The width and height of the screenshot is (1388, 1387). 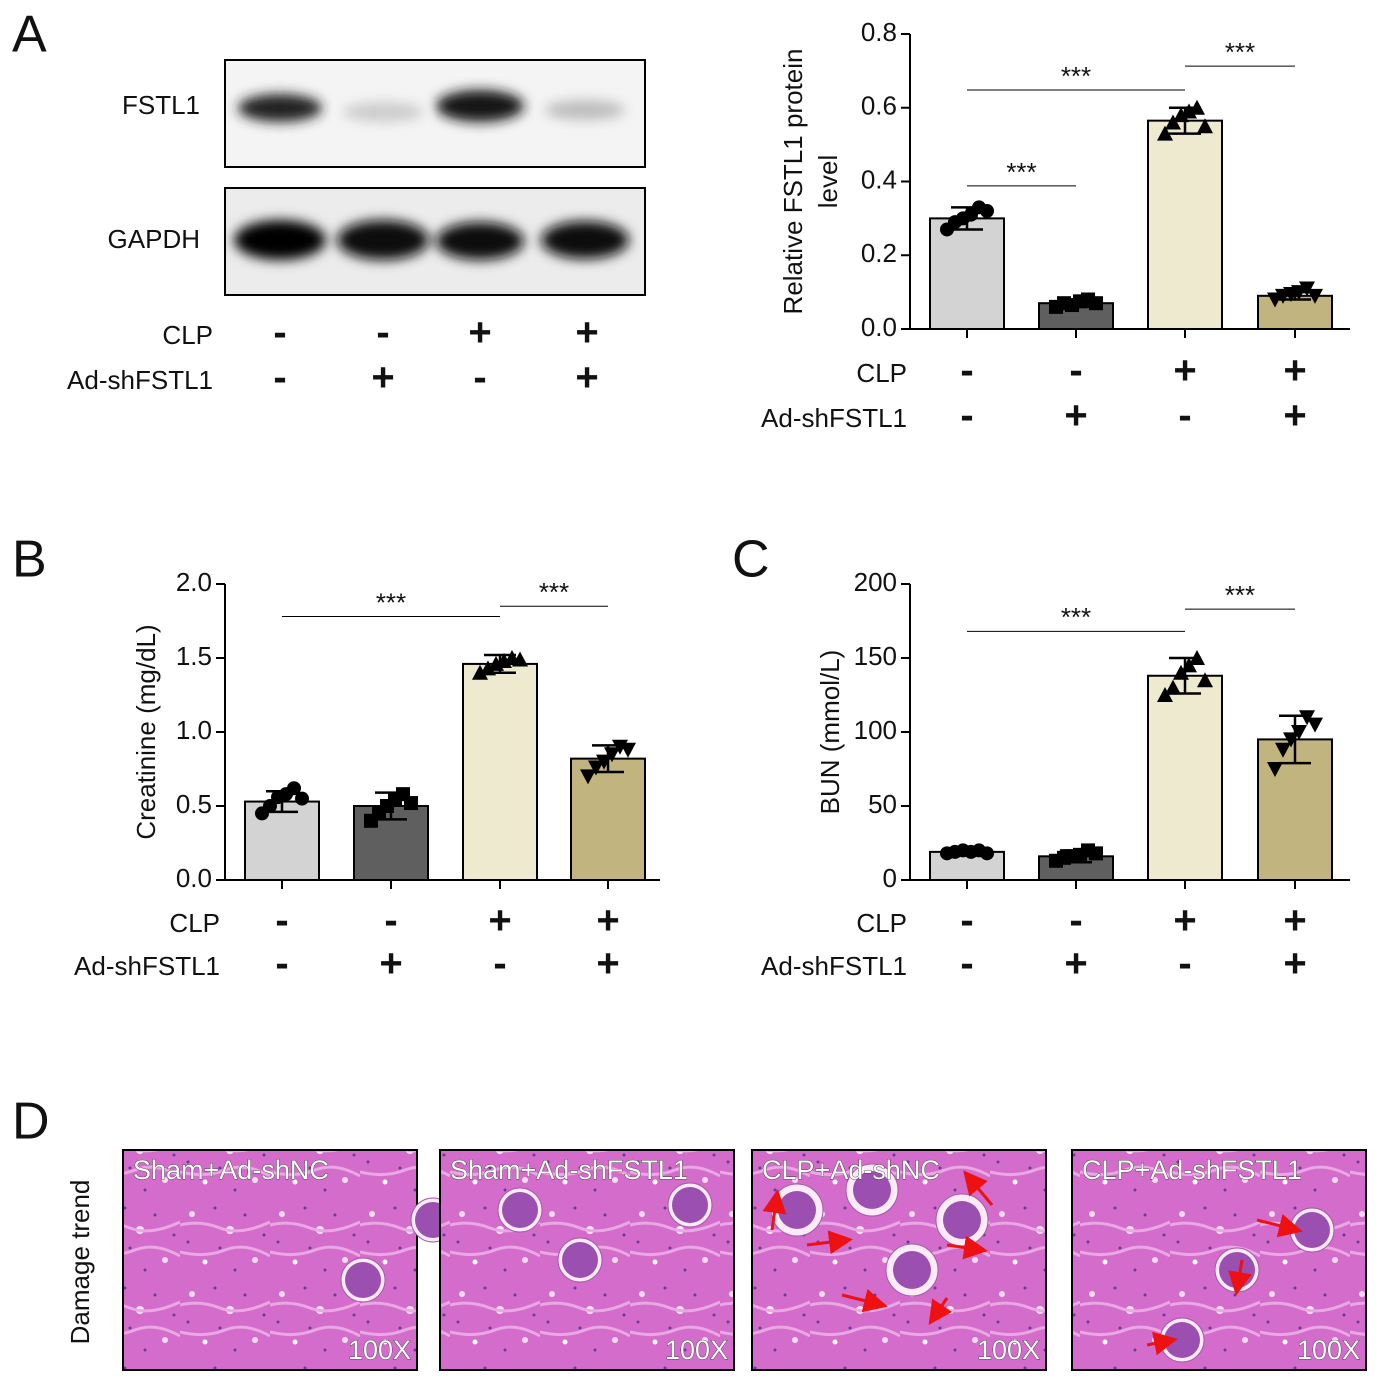 What do you see at coordinates (879, 253) in the screenshot?
I see `y-tick-label: 0.2` at bounding box center [879, 253].